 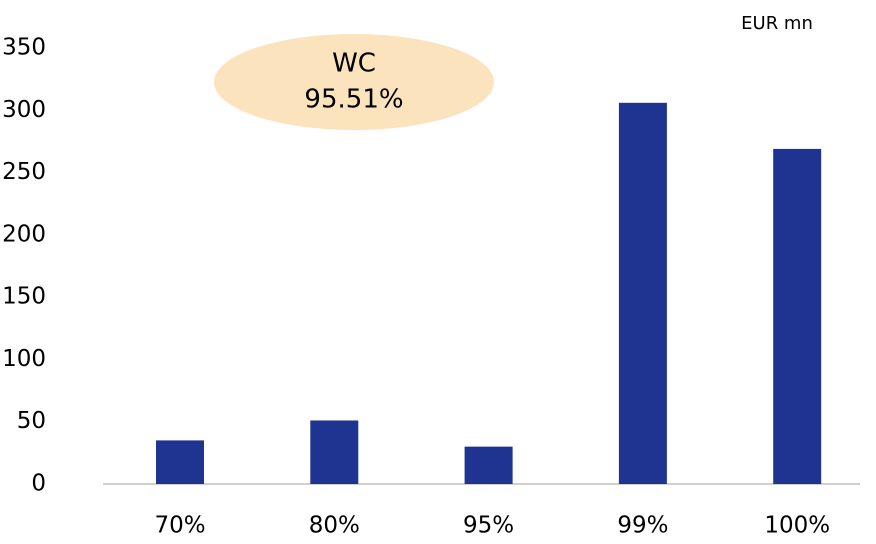 What do you see at coordinates (179, 526) in the screenshot?
I see `x-tick-label: 70%` at bounding box center [179, 526].